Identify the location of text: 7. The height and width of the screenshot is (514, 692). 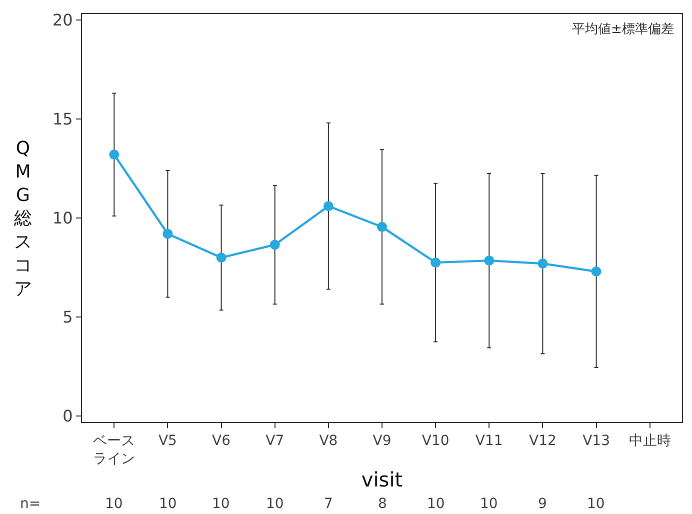
(328, 504).